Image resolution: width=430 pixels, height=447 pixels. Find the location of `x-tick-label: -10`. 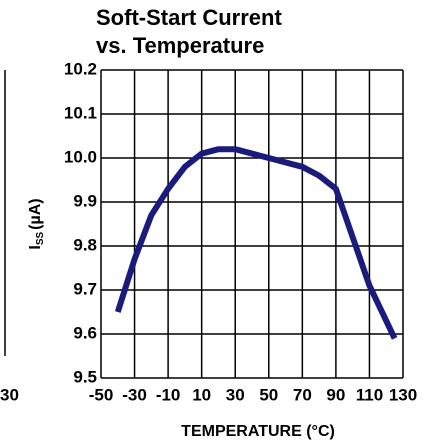

x-tick-label: -10 is located at coordinates (168, 394).